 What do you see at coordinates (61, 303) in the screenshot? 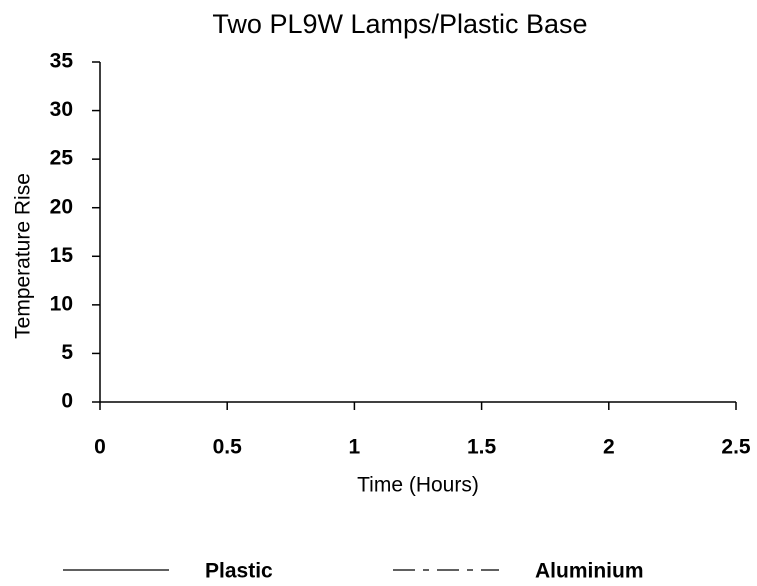
I see `y-tick-label: 10` at bounding box center [61, 303].